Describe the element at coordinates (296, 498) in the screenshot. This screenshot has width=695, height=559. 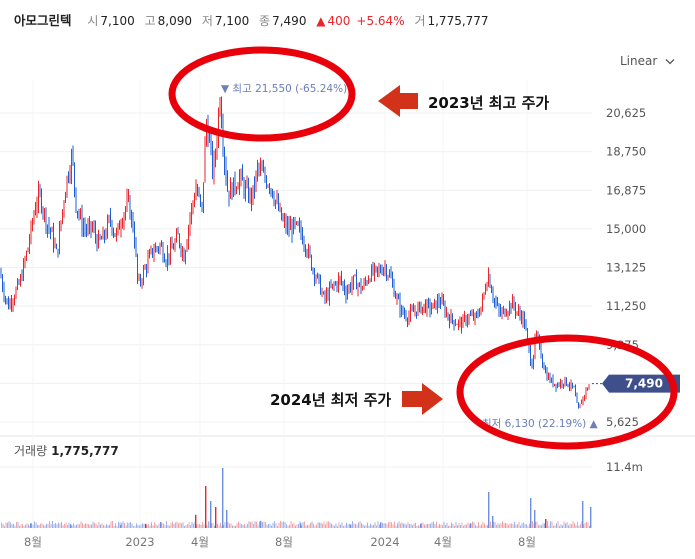
I see `volume-bars-group` at that location.